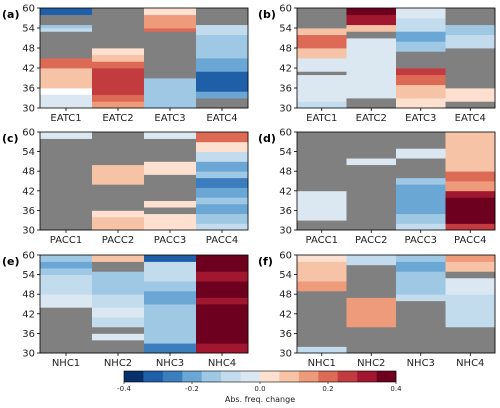 The width and height of the screenshot is (500, 408). I want to click on panel-label: (f), so click(265, 261).